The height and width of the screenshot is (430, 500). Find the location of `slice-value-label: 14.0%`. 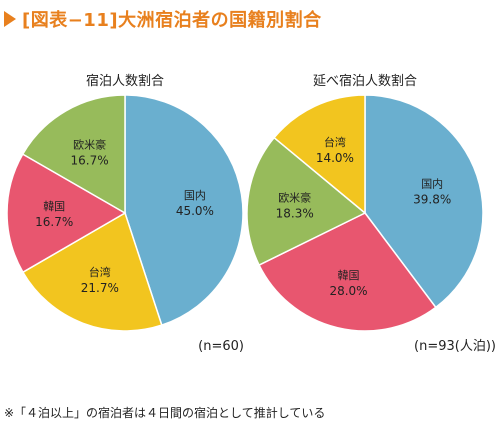

slice-value-label: 14.0% is located at coordinates (335, 158).